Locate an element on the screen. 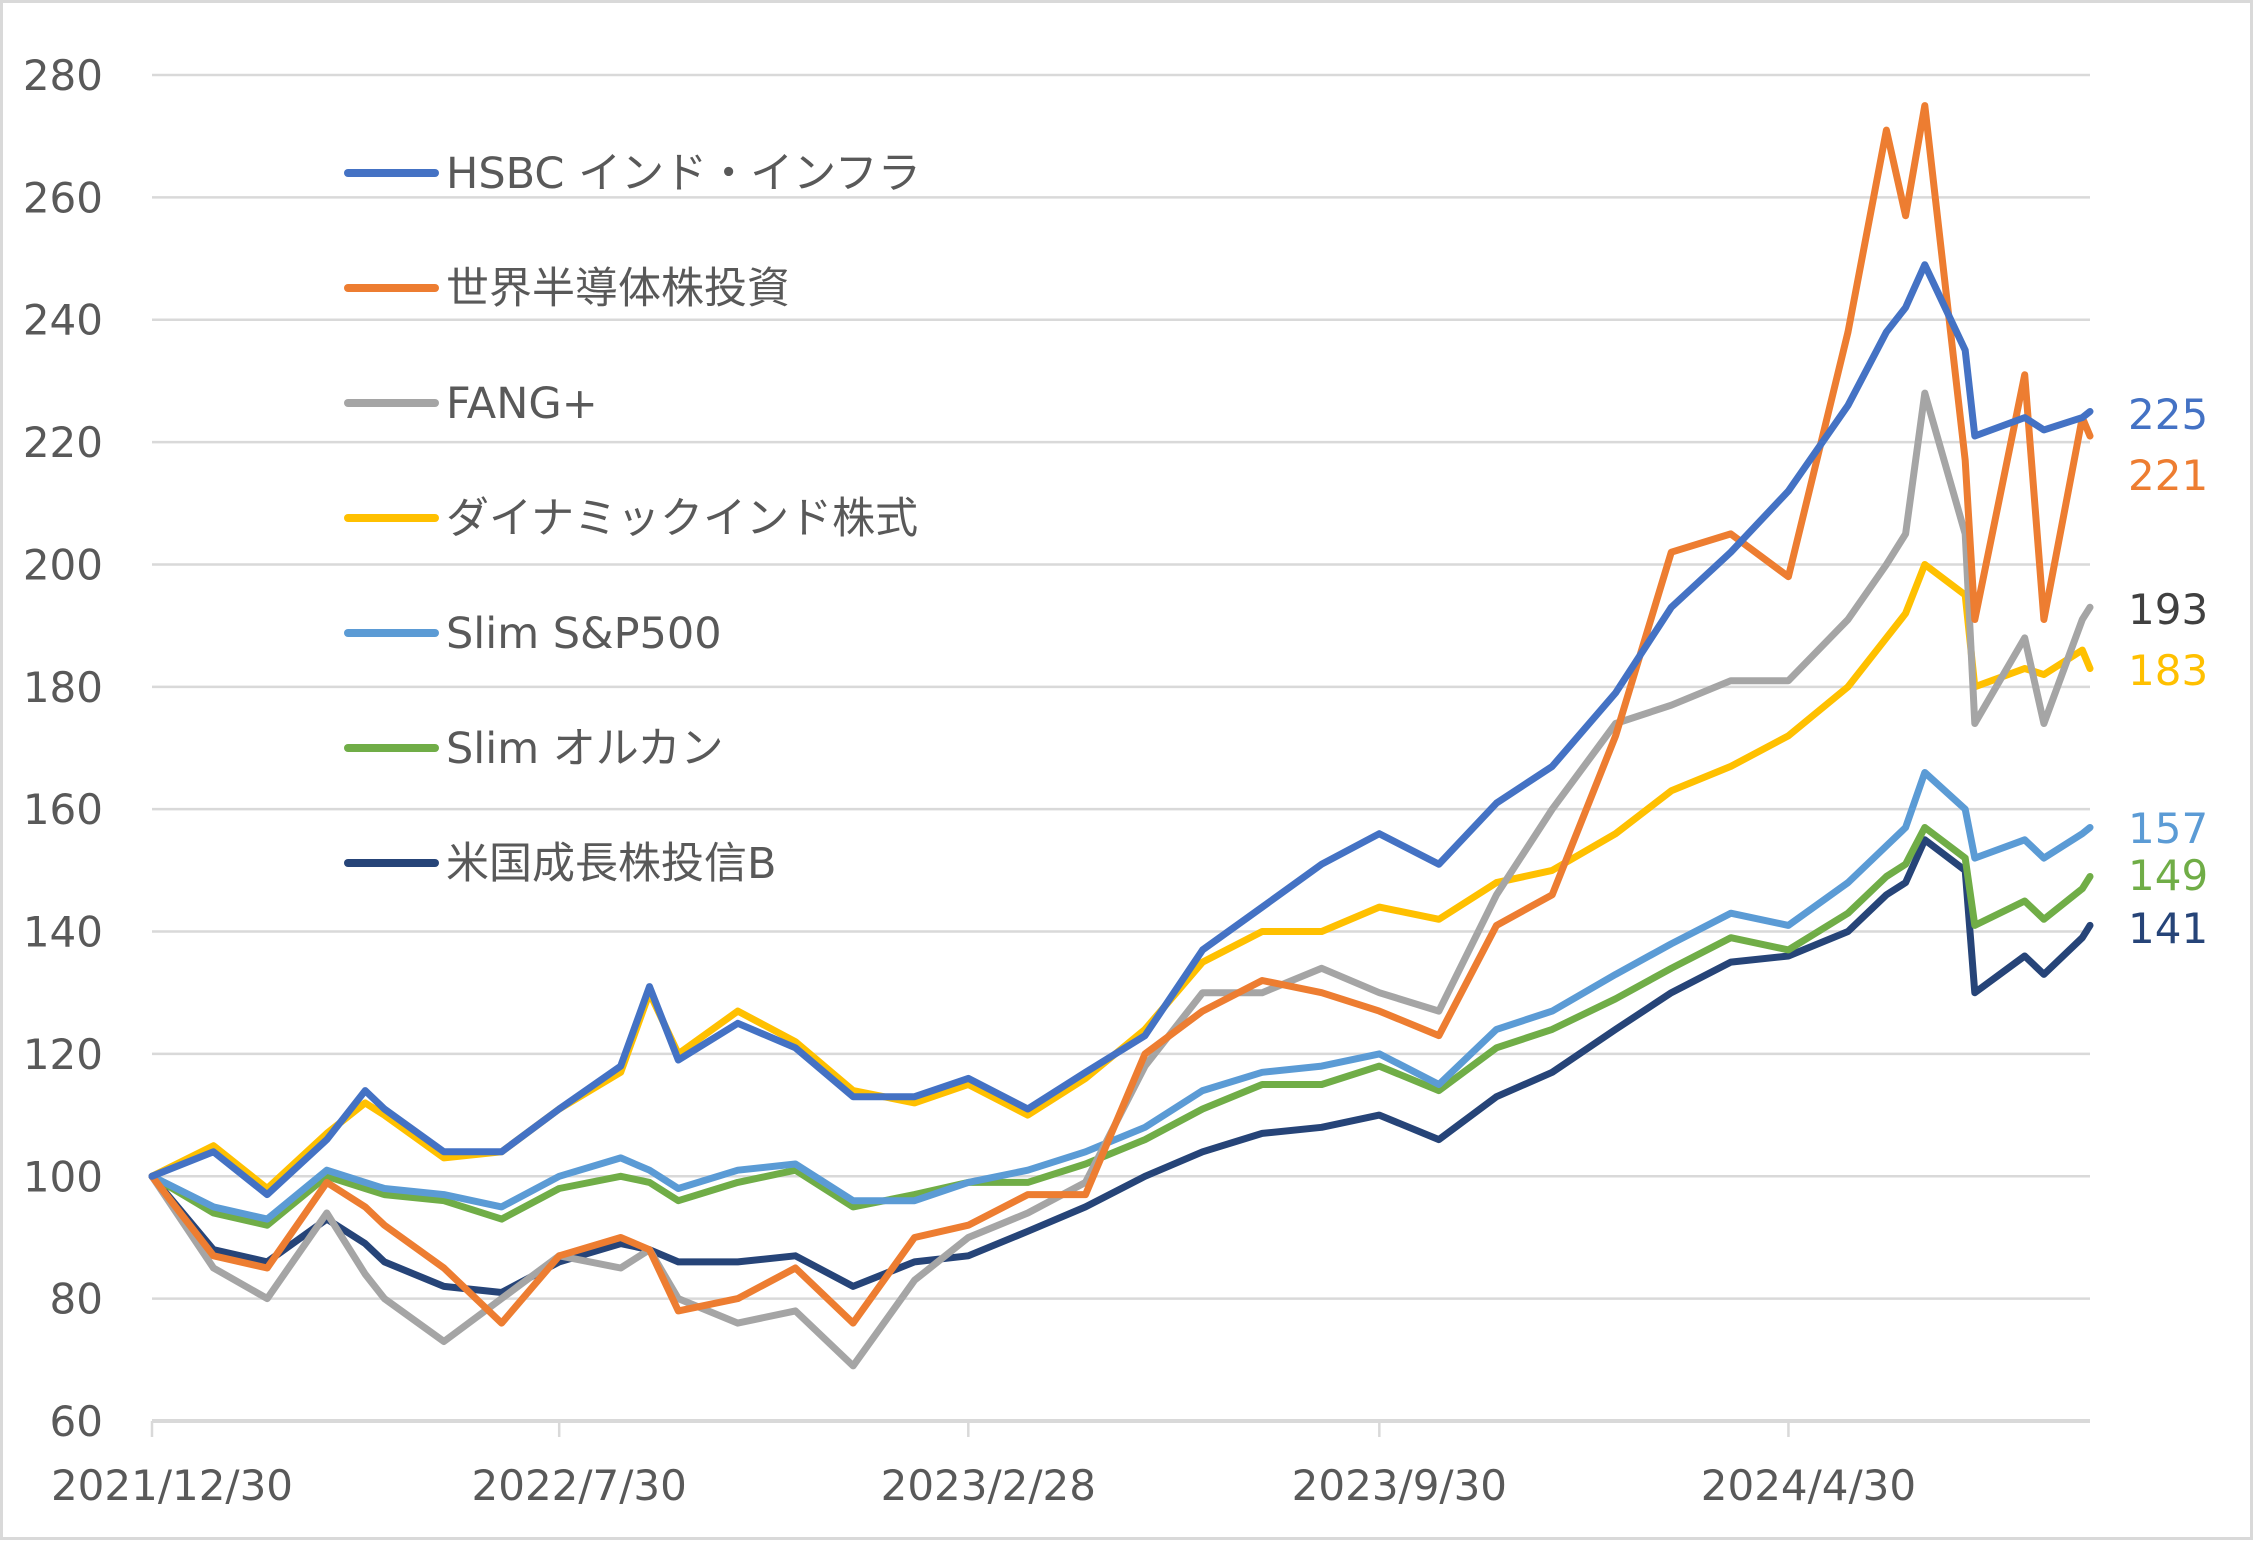 This screenshot has height=1543, width=2253. y-tick-label: 60 is located at coordinates (76, 1421).